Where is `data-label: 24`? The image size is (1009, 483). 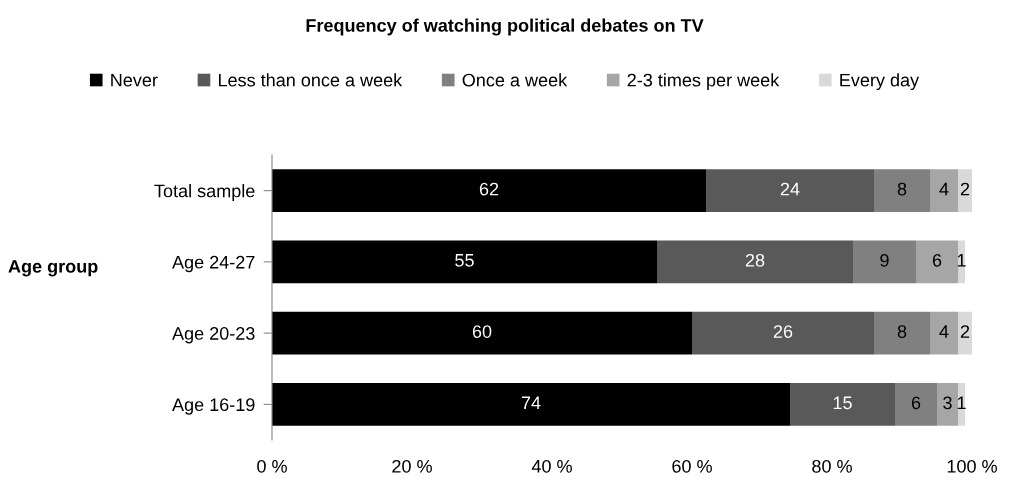 data-label: 24 is located at coordinates (790, 189).